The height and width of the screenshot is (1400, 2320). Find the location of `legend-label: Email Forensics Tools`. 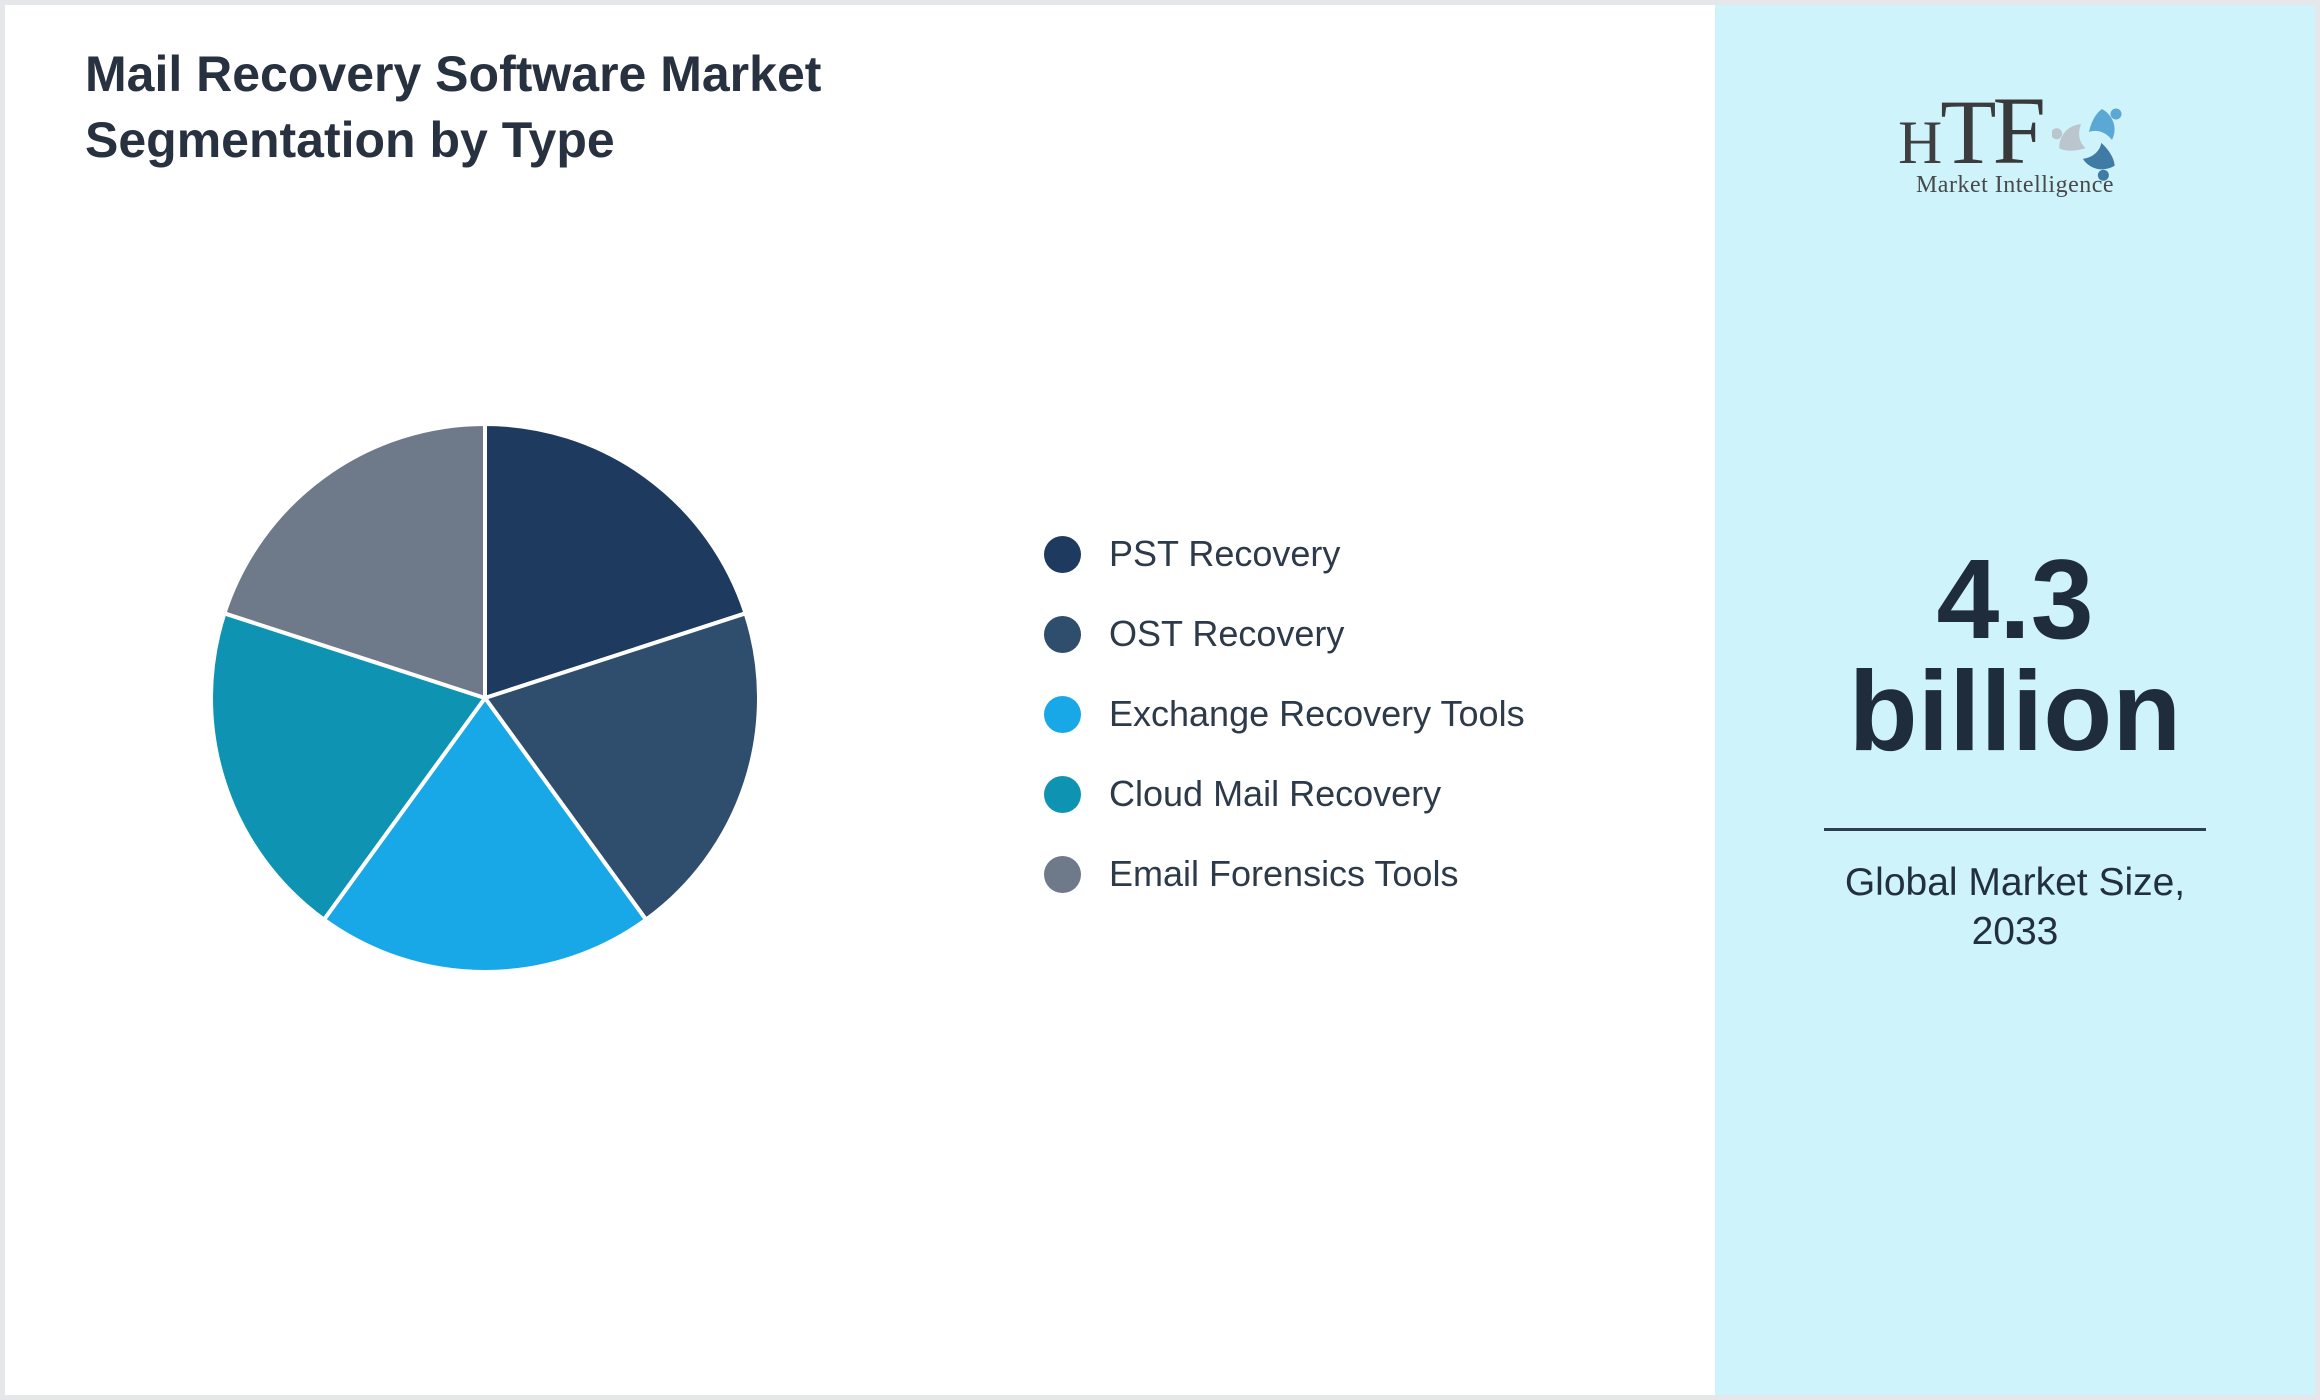

legend-label: Email Forensics Tools is located at coordinates (1284, 873).